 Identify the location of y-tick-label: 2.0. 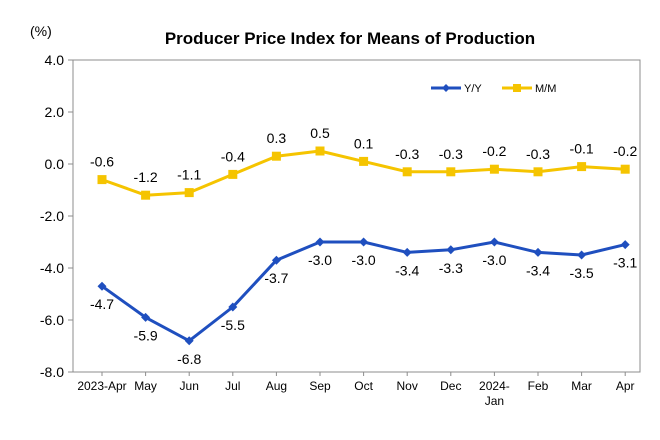
(55, 112).